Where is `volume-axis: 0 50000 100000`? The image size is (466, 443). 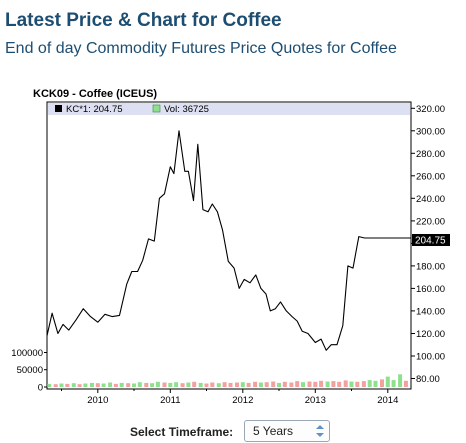
volume-axis: 0 50000 100000 is located at coordinates (29, 371).